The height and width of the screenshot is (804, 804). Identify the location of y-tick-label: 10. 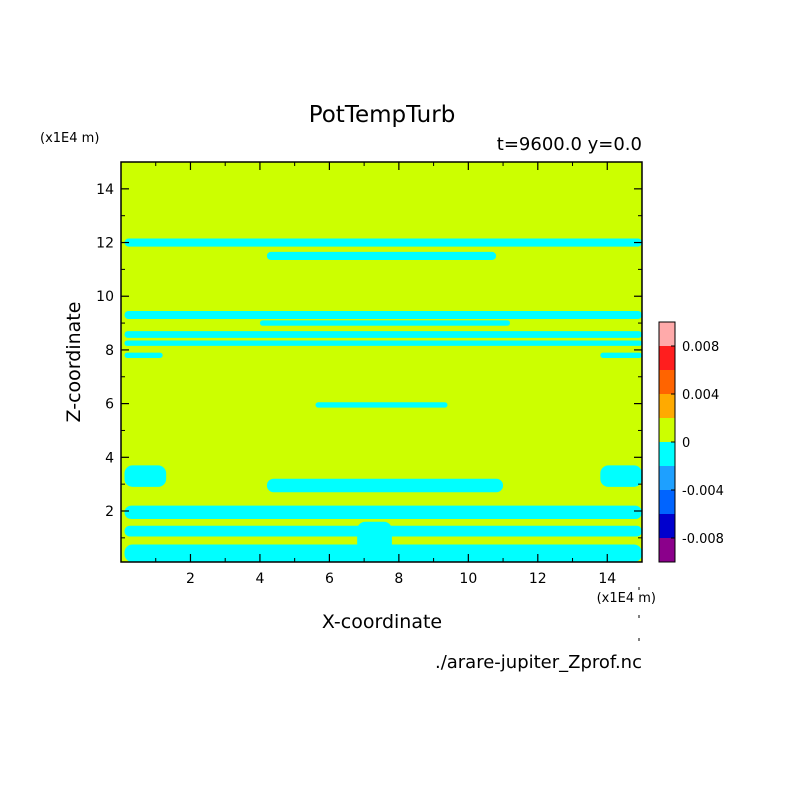
(105, 297).